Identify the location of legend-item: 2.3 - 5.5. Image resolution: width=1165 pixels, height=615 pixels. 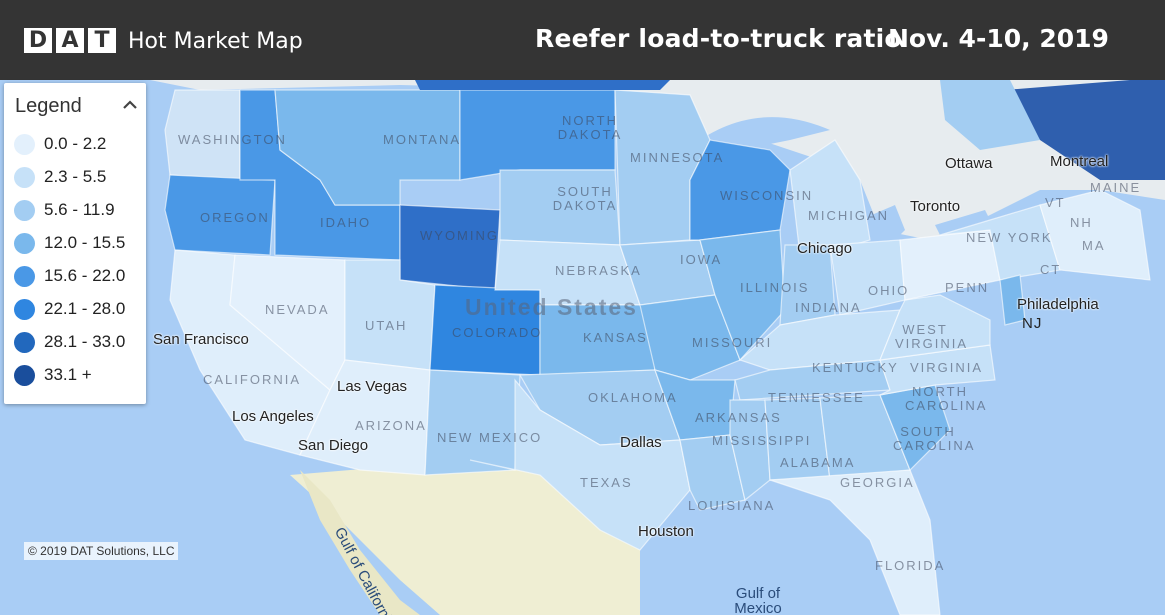
(60, 177).